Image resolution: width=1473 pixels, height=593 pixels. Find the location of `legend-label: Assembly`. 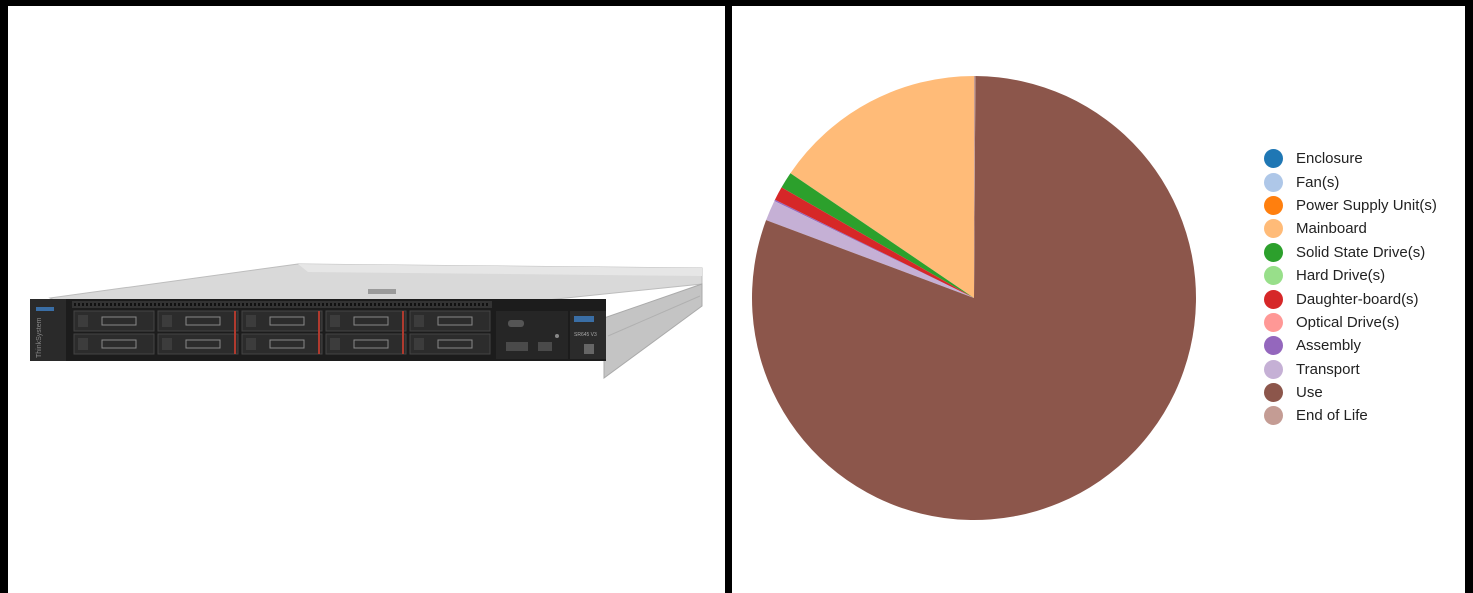

legend-label: Assembly is located at coordinates (1329, 346).